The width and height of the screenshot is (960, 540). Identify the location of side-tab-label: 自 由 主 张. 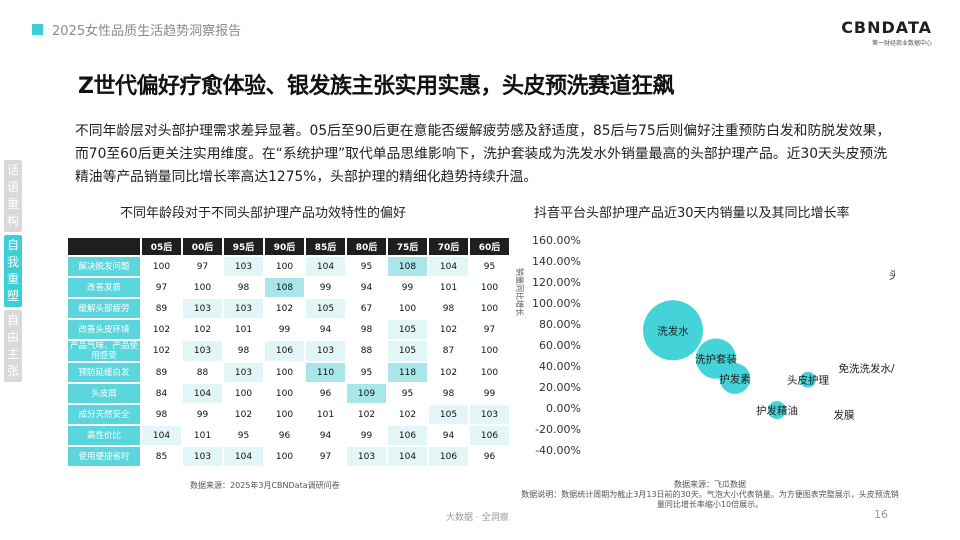
(12, 345).